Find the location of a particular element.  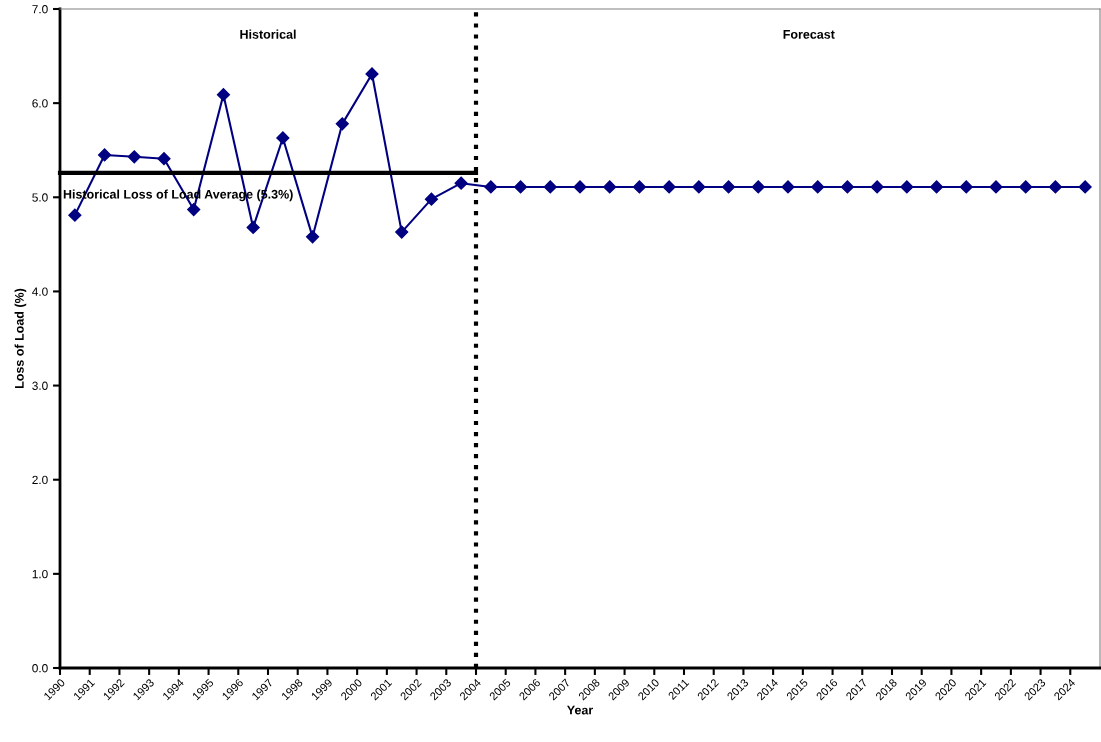

annotation: Forecast is located at coordinates (809, 34).